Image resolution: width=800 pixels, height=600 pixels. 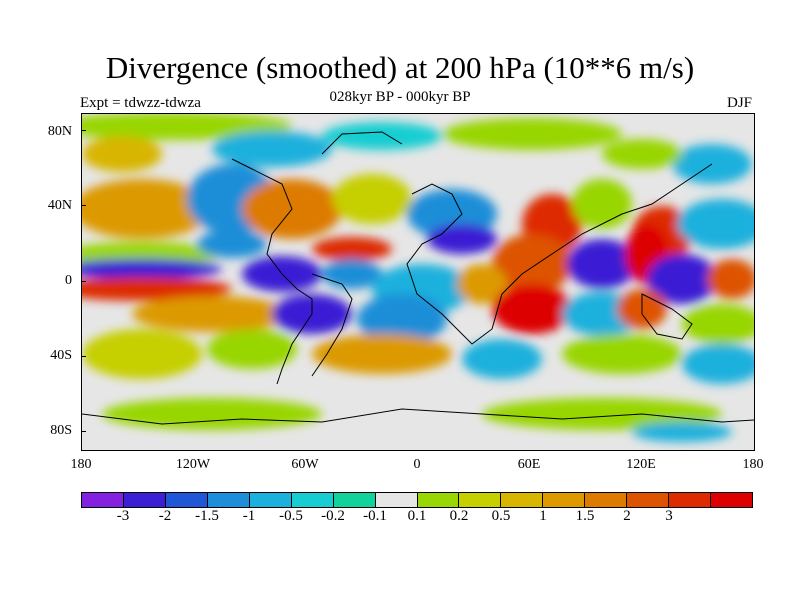 What do you see at coordinates (753, 464) in the screenshot?
I see `lon-label-180e: 180` at bounding box center [753, 464].